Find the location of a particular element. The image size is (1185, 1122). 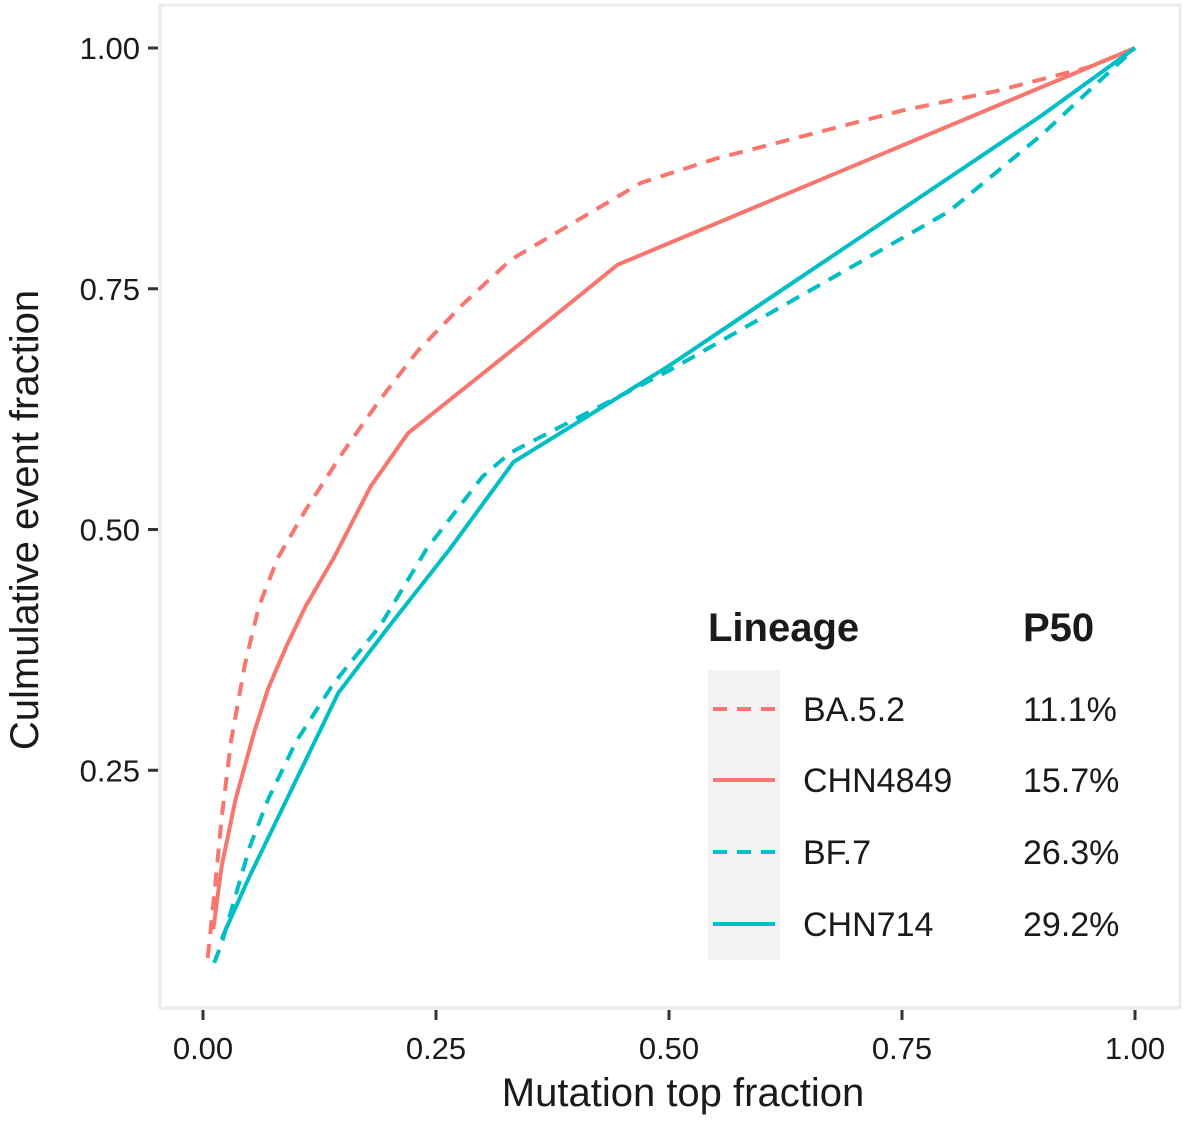

x-axis: 0.00 0.25 0.50 0.75 1.00 is located at coordinates (669, 1038).